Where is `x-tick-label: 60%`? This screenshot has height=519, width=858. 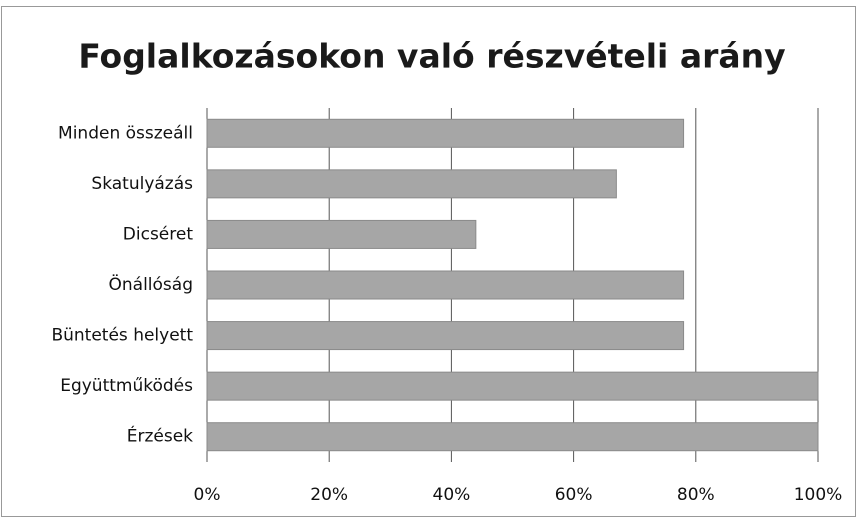 x-tick-label: 60% is located at coordinates (574, 495).